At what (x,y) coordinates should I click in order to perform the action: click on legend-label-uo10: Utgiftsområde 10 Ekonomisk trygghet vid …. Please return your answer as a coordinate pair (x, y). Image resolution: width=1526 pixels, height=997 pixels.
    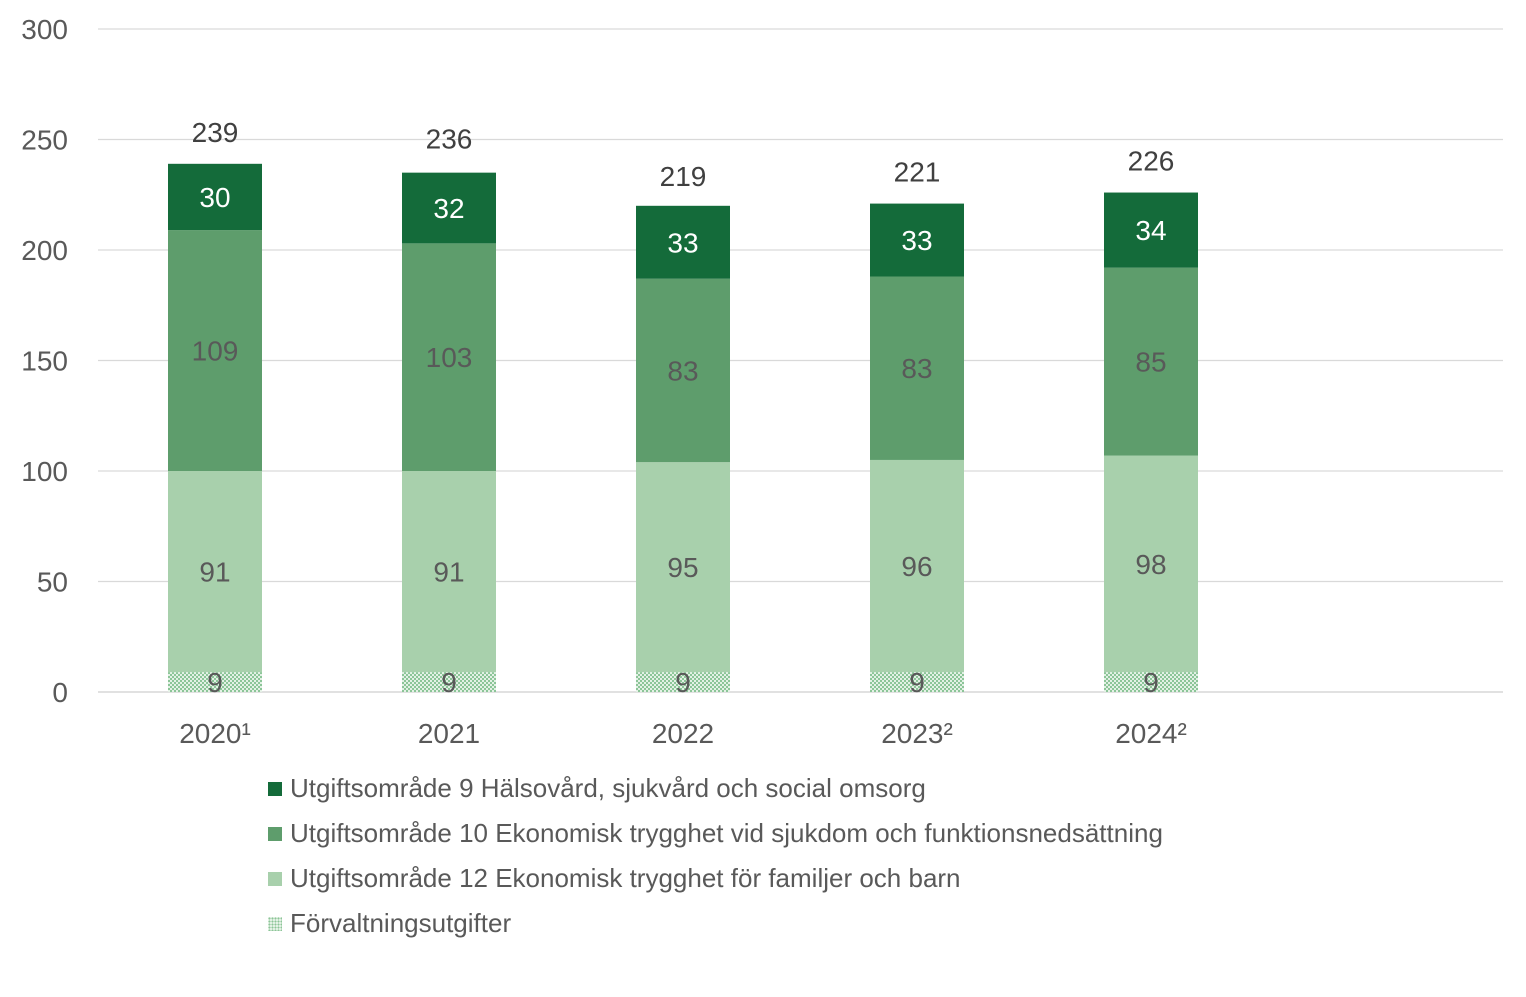
    Looking at the image, I should click on (726, 833).